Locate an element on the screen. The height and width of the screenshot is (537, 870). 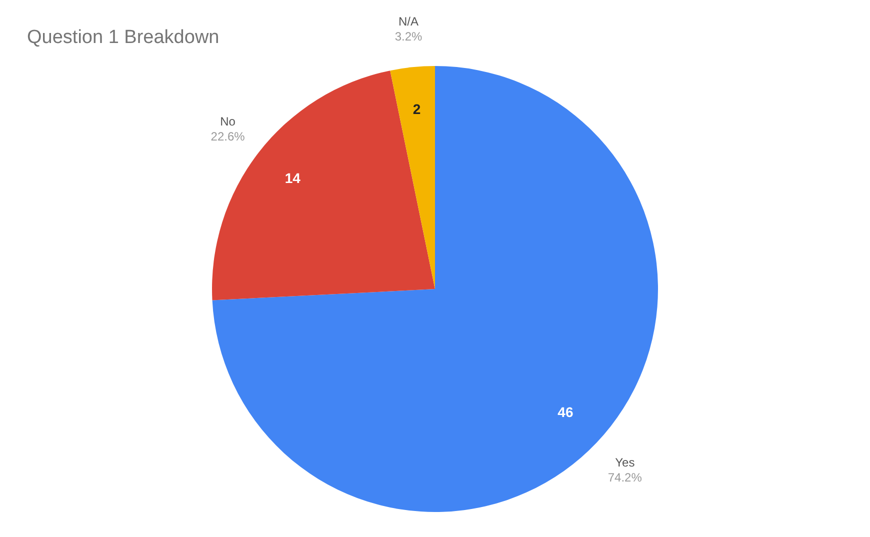
data-label: 46 is located at coordinates (566, 412).